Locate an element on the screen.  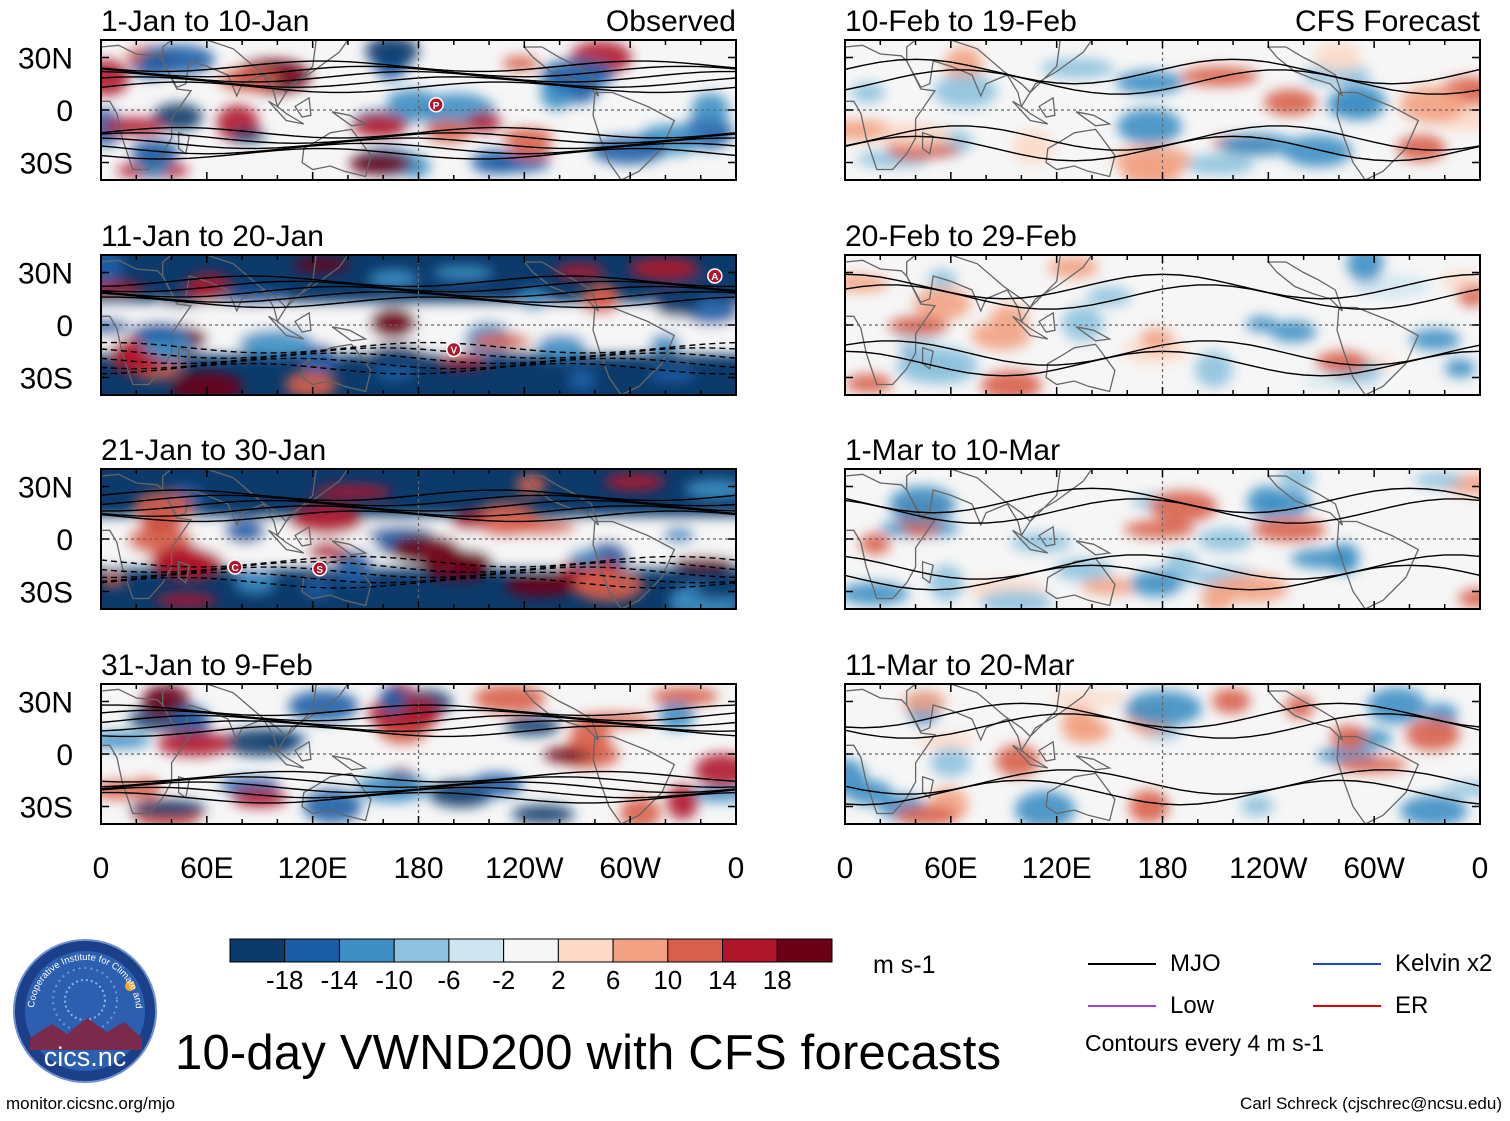
panel-5-tag: CFS Forecast is located at coordinates (1388, 21).